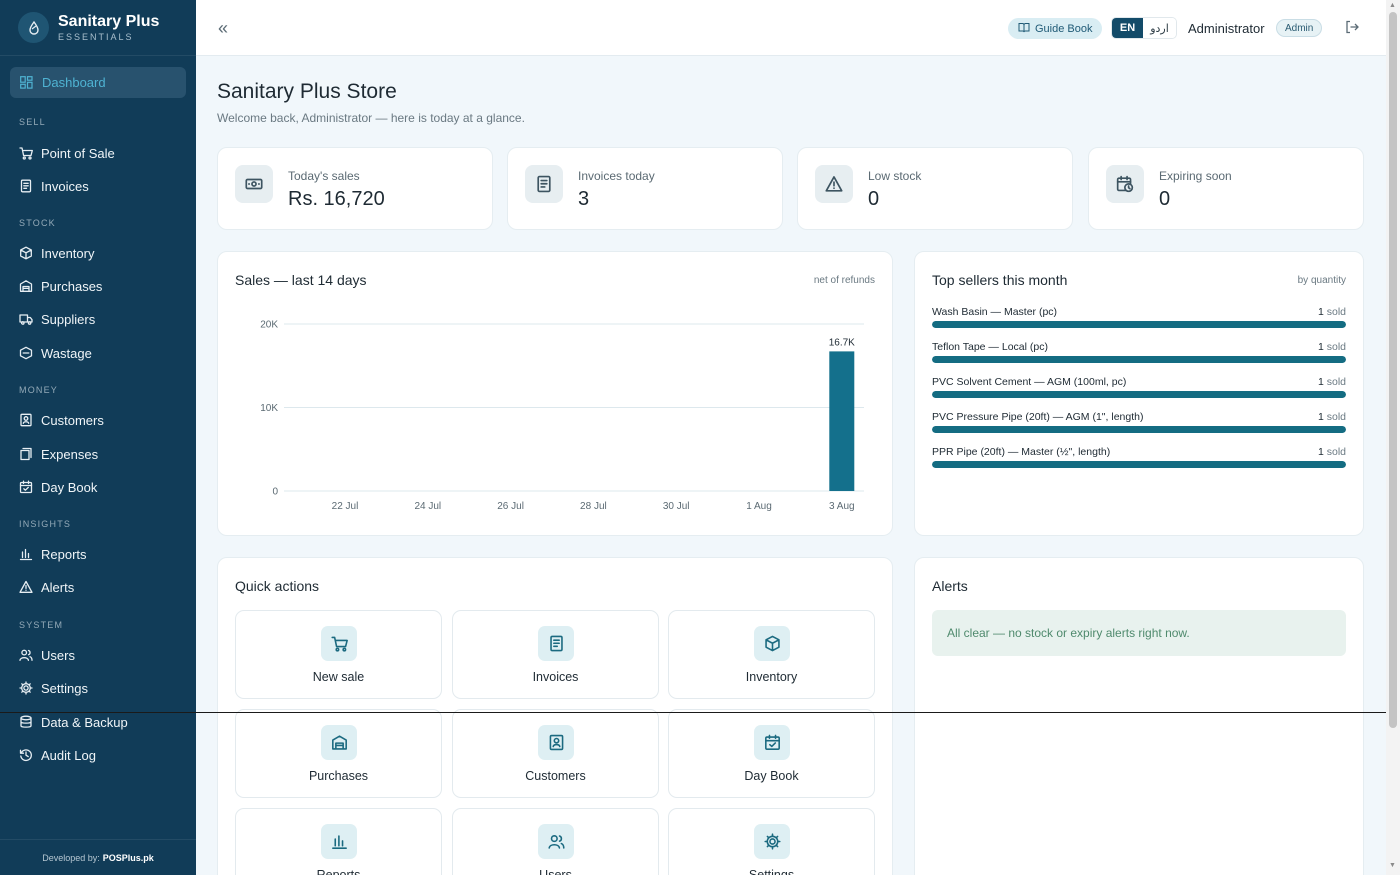 The image size is (1400, 875). What do you see at coordinates (338, 841) in the screenshot?
I see `quick-action-reports: Reports` at bounding box center [338, 841].